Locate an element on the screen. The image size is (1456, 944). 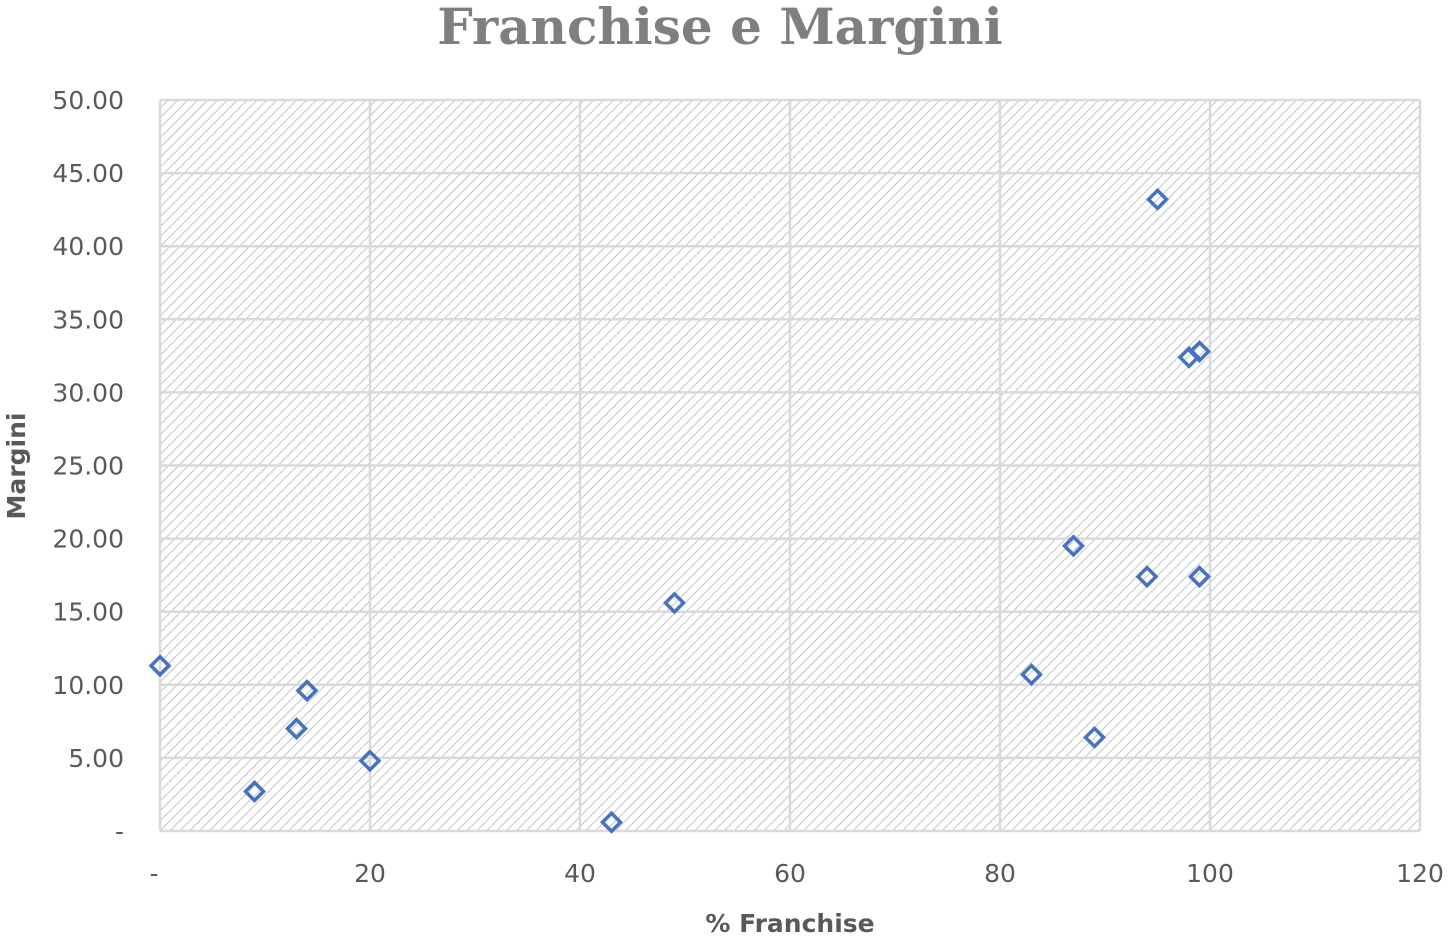
chart-title: Franchise e Margini is located at coordinates (719, 28).